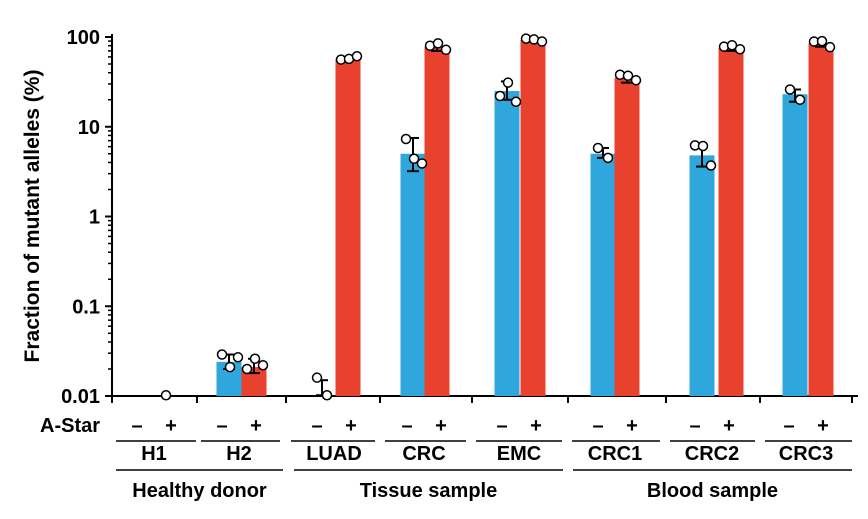 The image size is (868, 519). What do you see at coordinates (507, 243) in the screenshot?
I see `bar-emc-minus` at bounding box center [507, 243].